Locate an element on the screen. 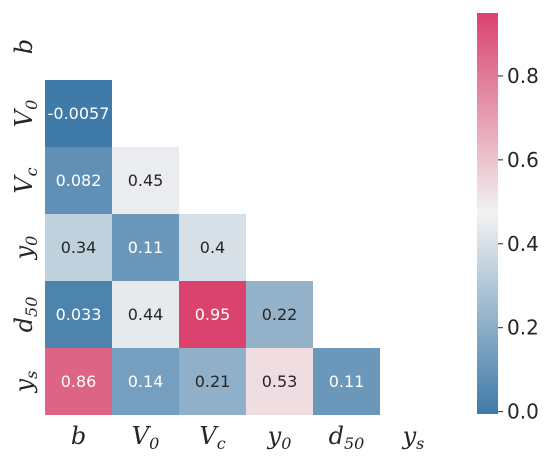 The image size is (550, 457). cell-value-label: 0.86 is located at coordinates (79, 381).